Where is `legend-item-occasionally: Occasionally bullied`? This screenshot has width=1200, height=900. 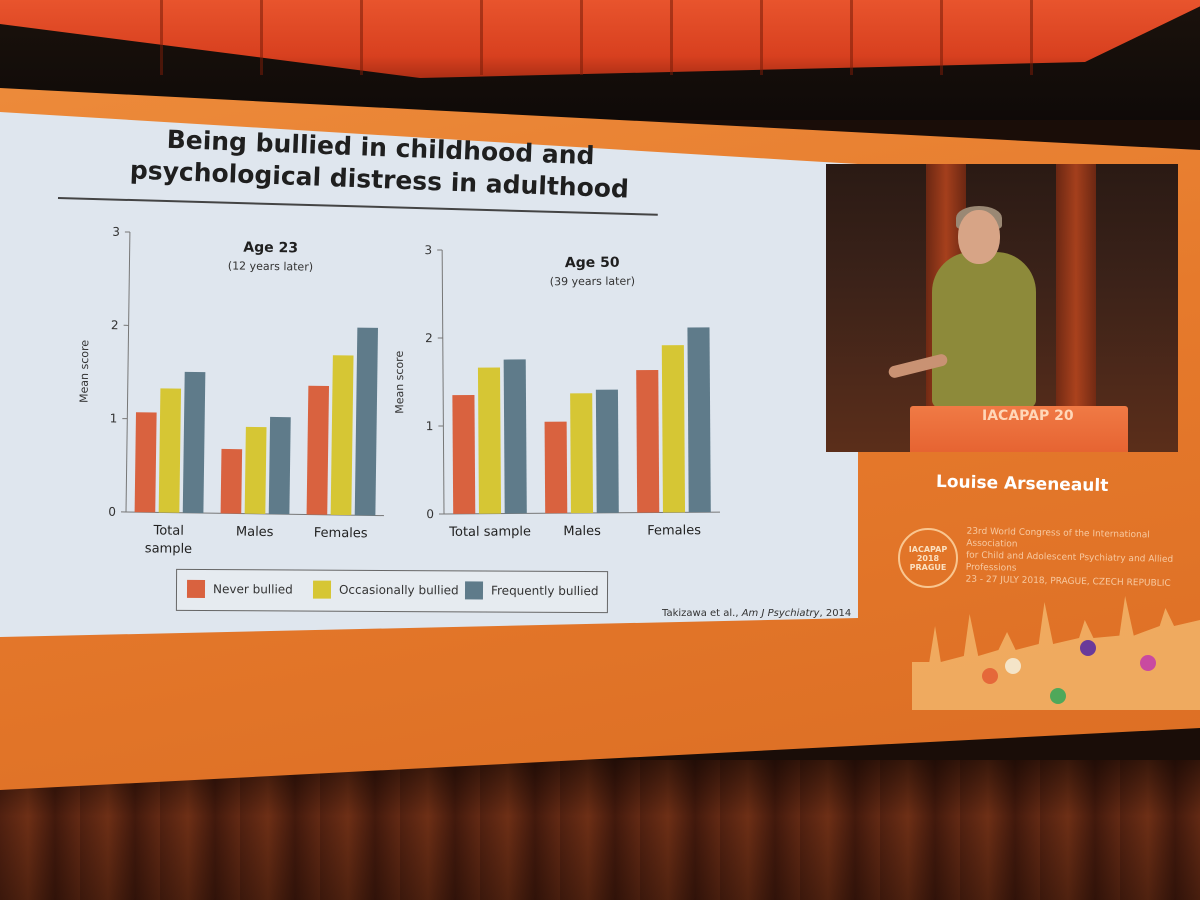
legend-item-occasionally: Occasionally bullied is located at coordinates (385, 590).